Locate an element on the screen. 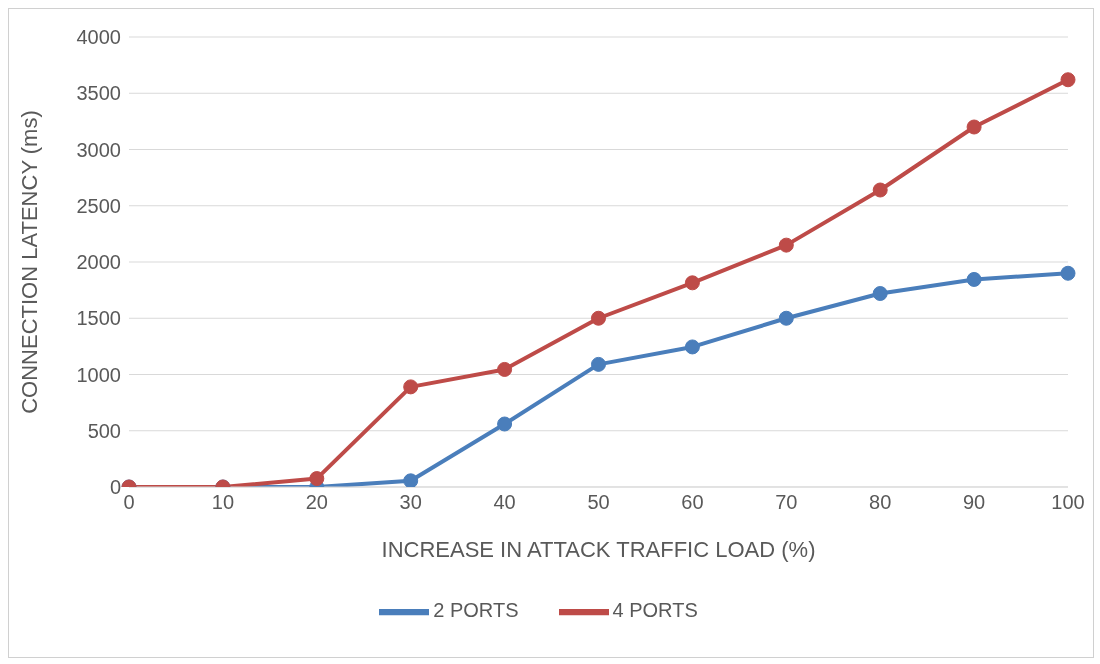 The width and height of the screenshot is (1100, 664). y-tick-label: 2000 is located at coordinates (98, 262).